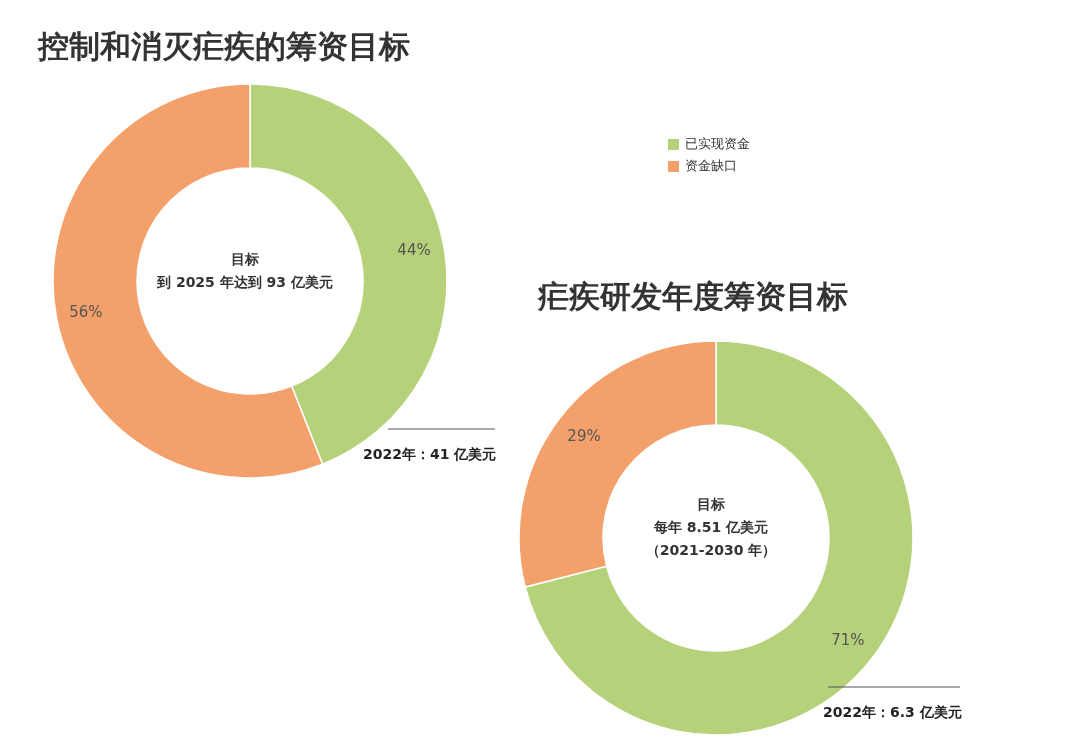 The height and width of the screenshot is (753, 1080). Describe the element at coordinates (717, 144) in the screenshot. I see `legend-label: 已实现资金` at that location.